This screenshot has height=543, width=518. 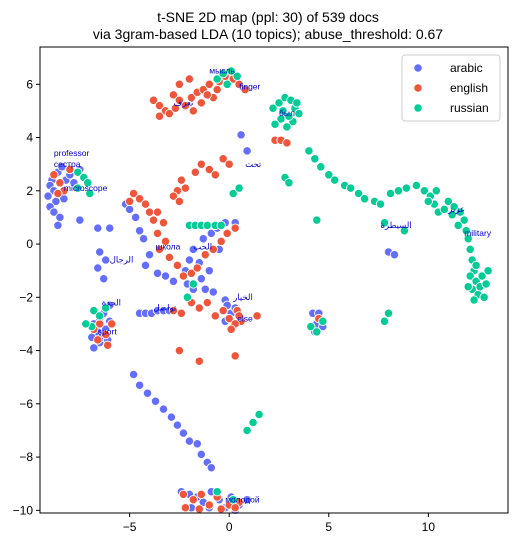 What do you see at coordinates (429, 527) in the screenshot?
I see `x-tick-label: 10` at bounding box center [429, 527].